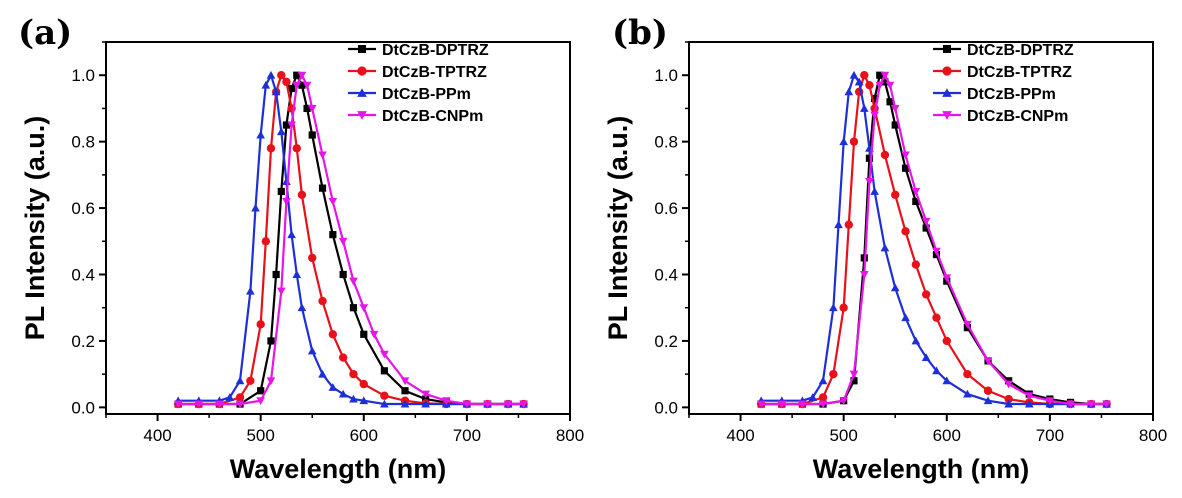 Image resolution: width=1182 pixels, height=498 pixels. Describe the element at coordinates (618, 228) in the screenshot. I see `y-axis-title: PL Intensity (a.u.)` at that location.